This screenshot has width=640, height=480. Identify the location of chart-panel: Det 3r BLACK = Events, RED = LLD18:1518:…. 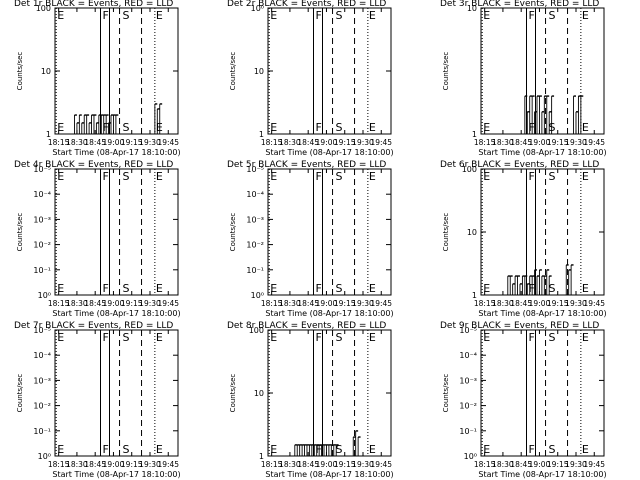
(523, 78).